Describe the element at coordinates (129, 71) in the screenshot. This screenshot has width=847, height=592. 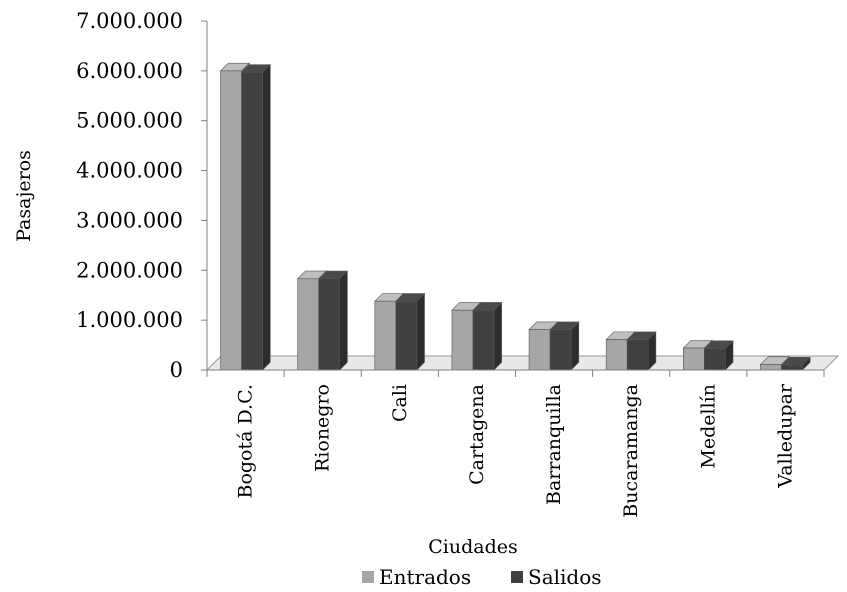
I see `y-tick-label: 6.000.000` at that location.